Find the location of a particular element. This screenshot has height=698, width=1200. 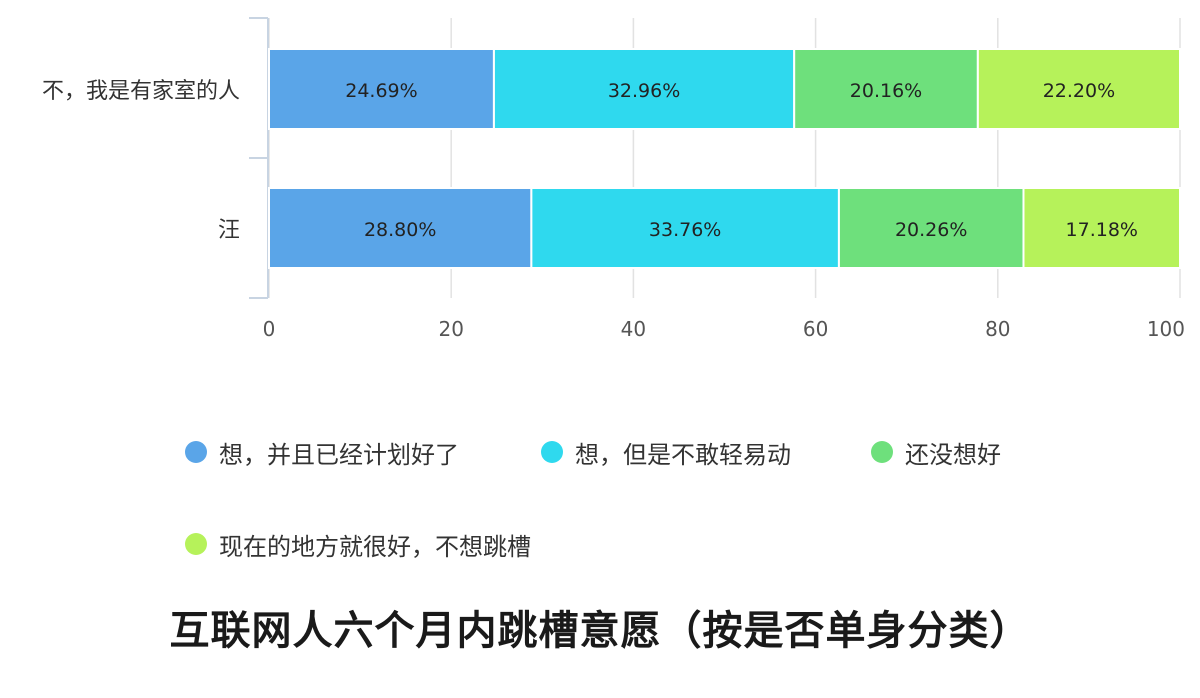

x-tick-label: 0 is located at coordinates (269, 329).